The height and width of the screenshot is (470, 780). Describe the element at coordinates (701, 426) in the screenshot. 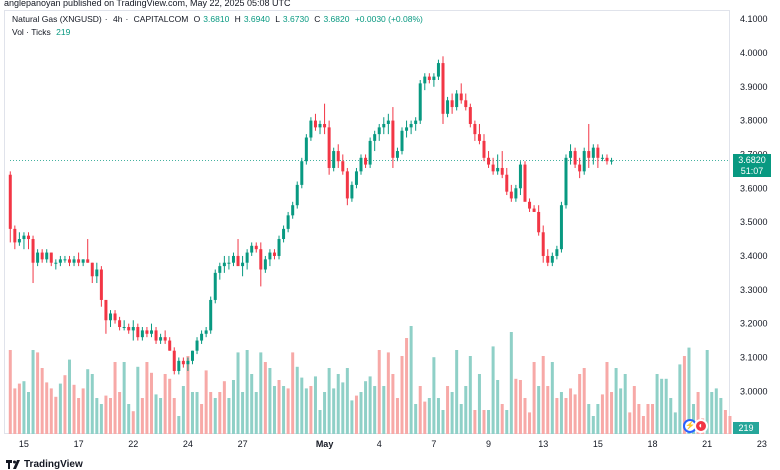

I see `earnings-icon: ◐` at that location.